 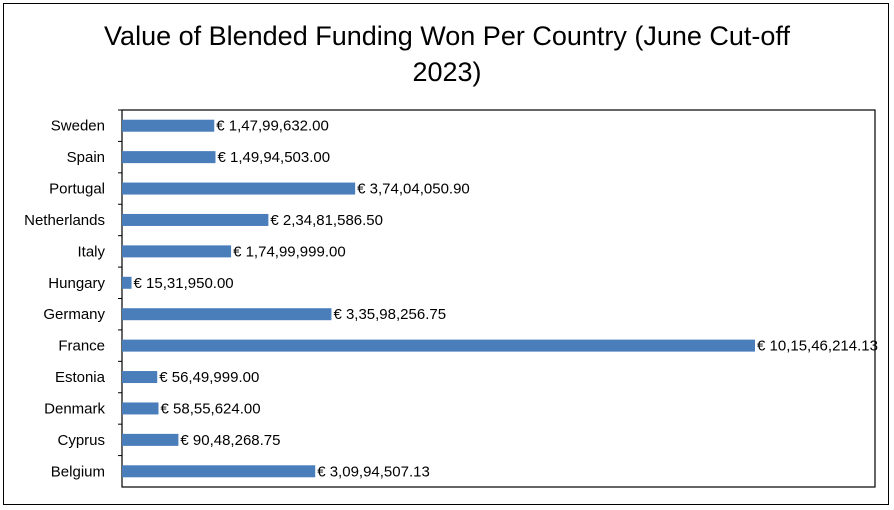 I want to click on data-label: € 3,09,94,507.13, so click(x=373, y=471).